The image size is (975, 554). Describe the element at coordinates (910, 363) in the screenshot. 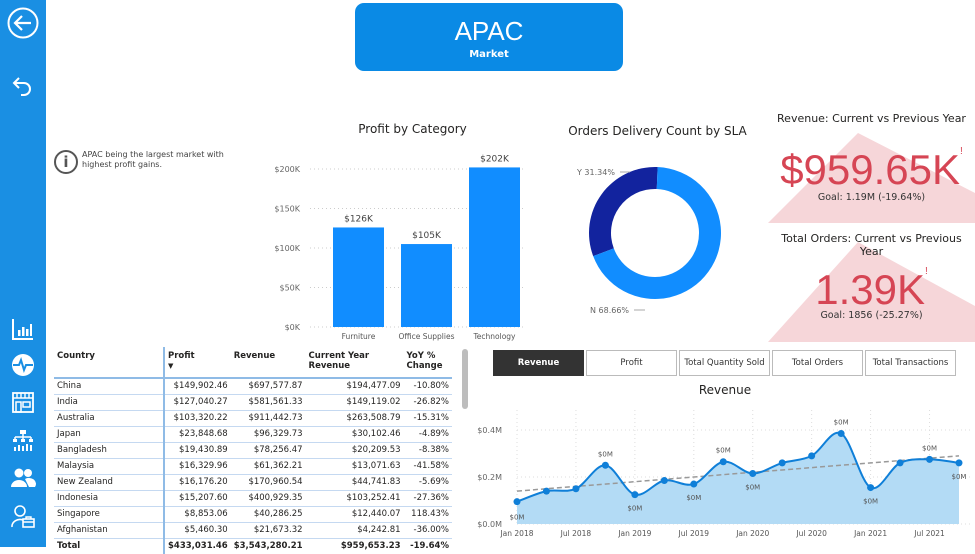

I see `tab-total-transactions: Total Transactions` at that location.